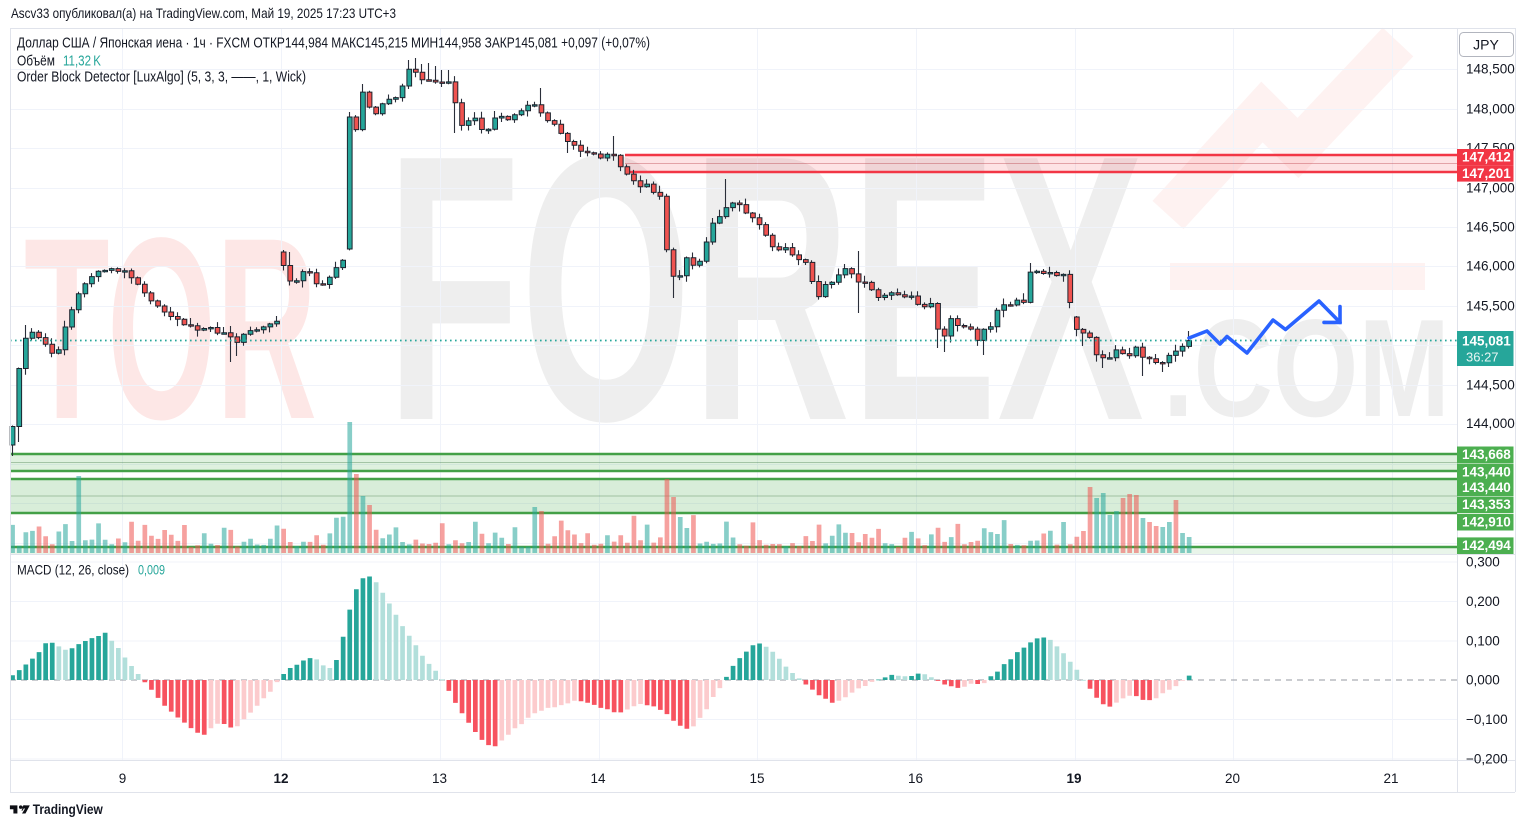 This screenshot has height=828, width=1528. Describe the element at coordinates (280, 778) in the screenshot. I see `svg-text: 12` at that location.